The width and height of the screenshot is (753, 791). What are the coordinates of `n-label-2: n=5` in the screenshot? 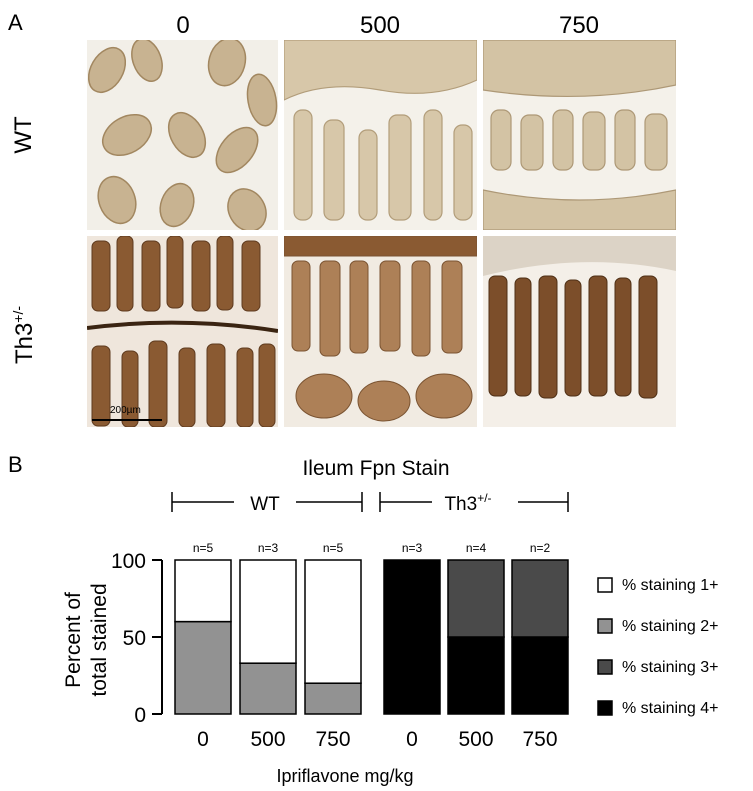 It's located at (333, 548).